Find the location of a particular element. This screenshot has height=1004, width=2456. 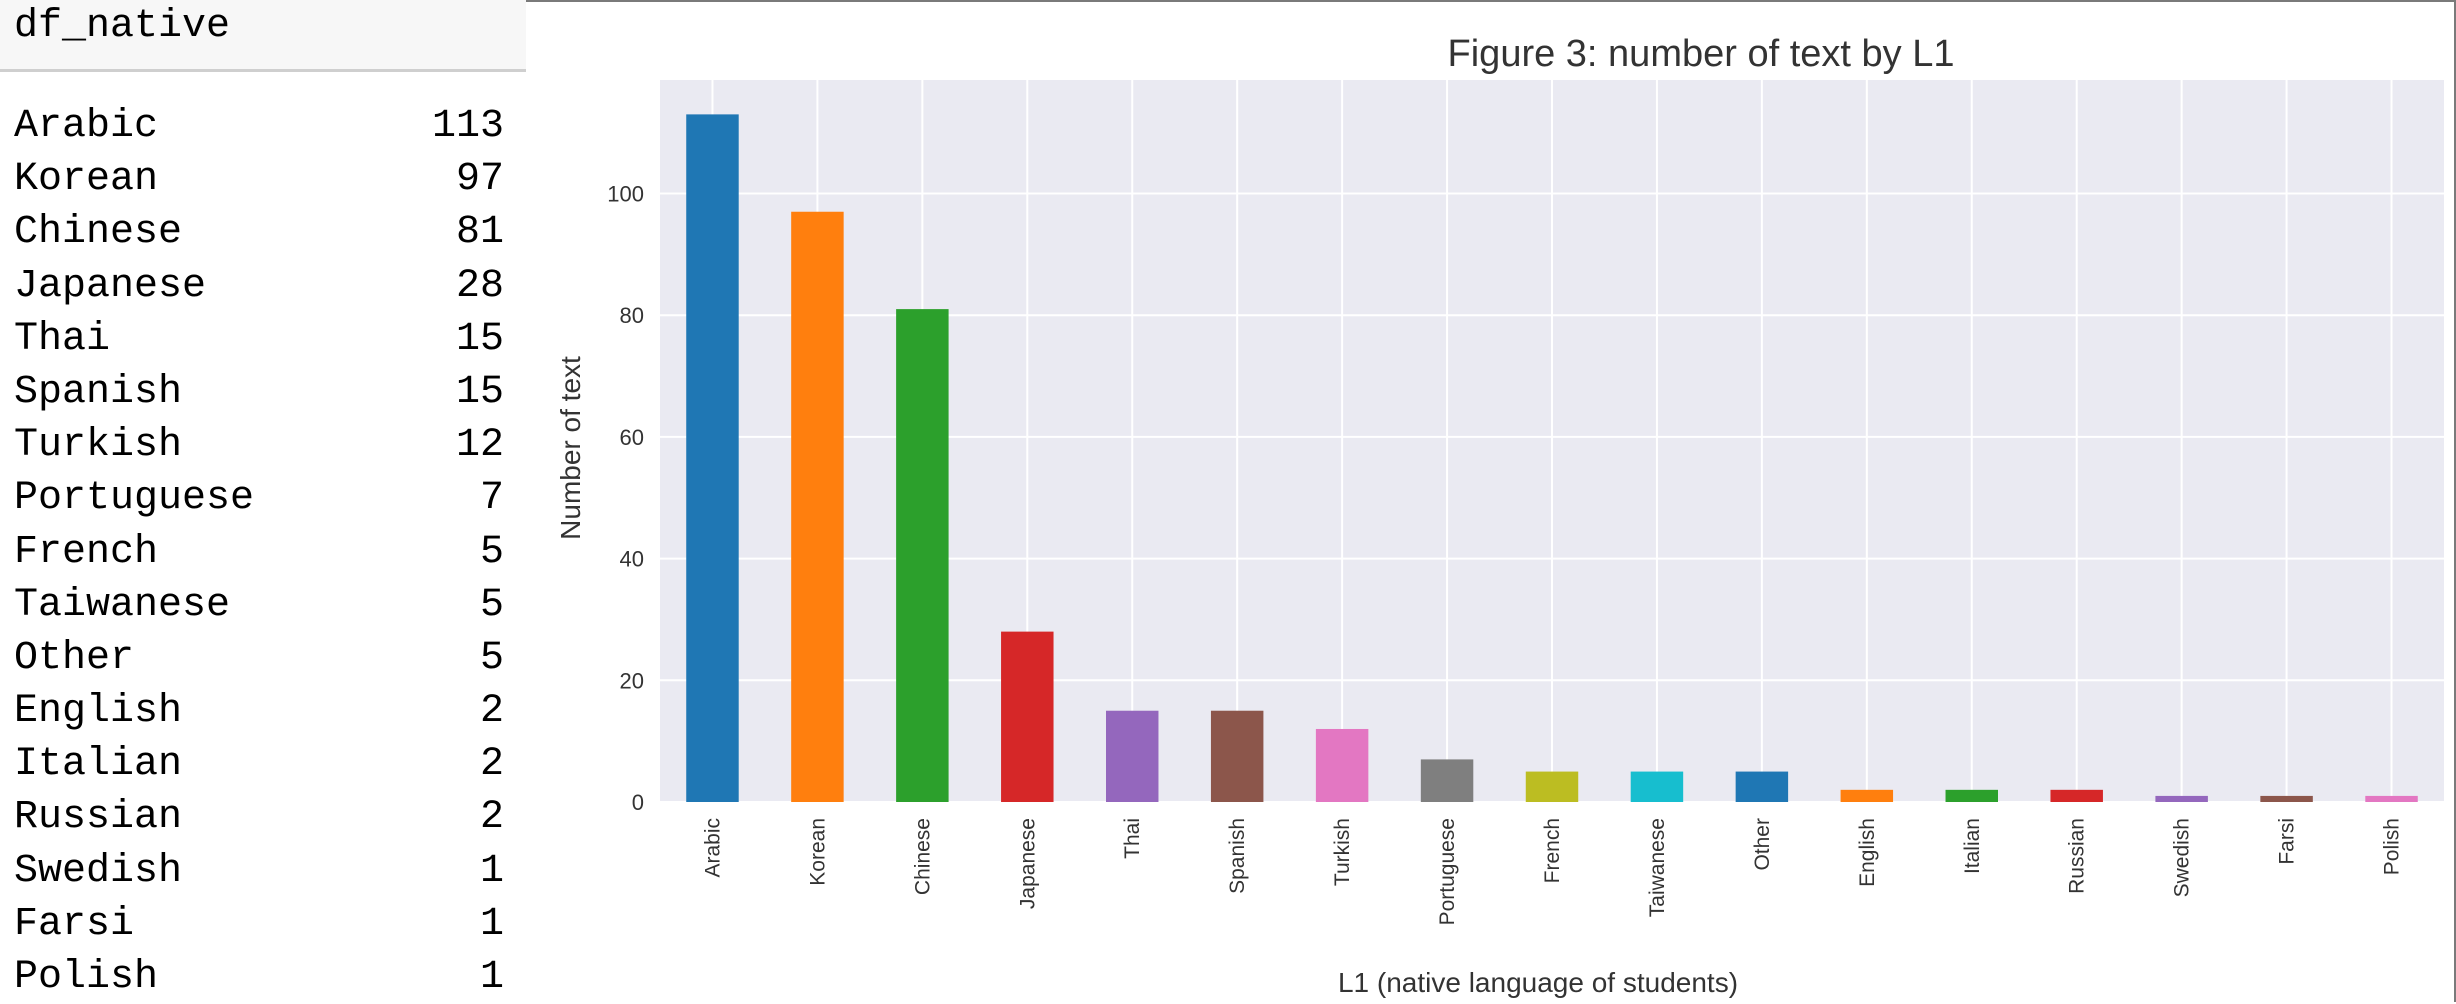

y-tick-label: 40 is located at coordinates (632, 559).